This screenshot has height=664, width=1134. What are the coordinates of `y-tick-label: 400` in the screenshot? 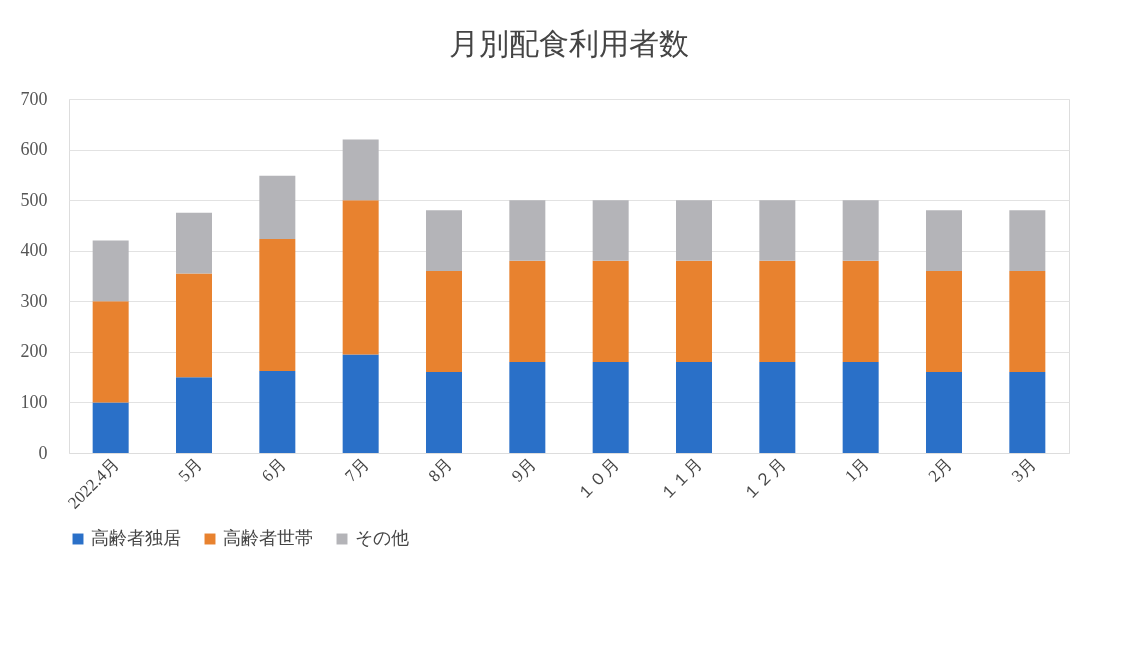 It's located at (34, 250).